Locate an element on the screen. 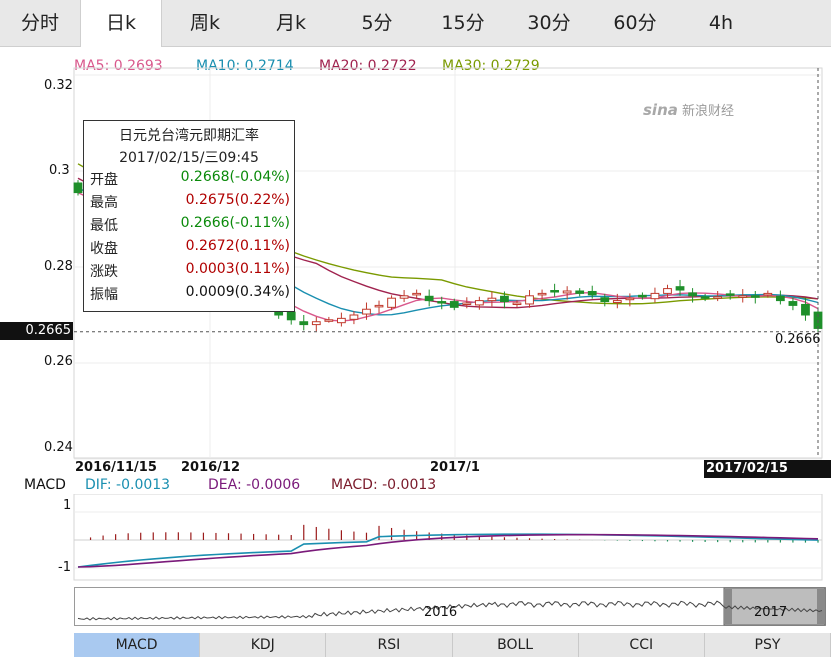 The image size is (831, 657). tooltip-key: 开盘 is located at coordinates (104, 180).